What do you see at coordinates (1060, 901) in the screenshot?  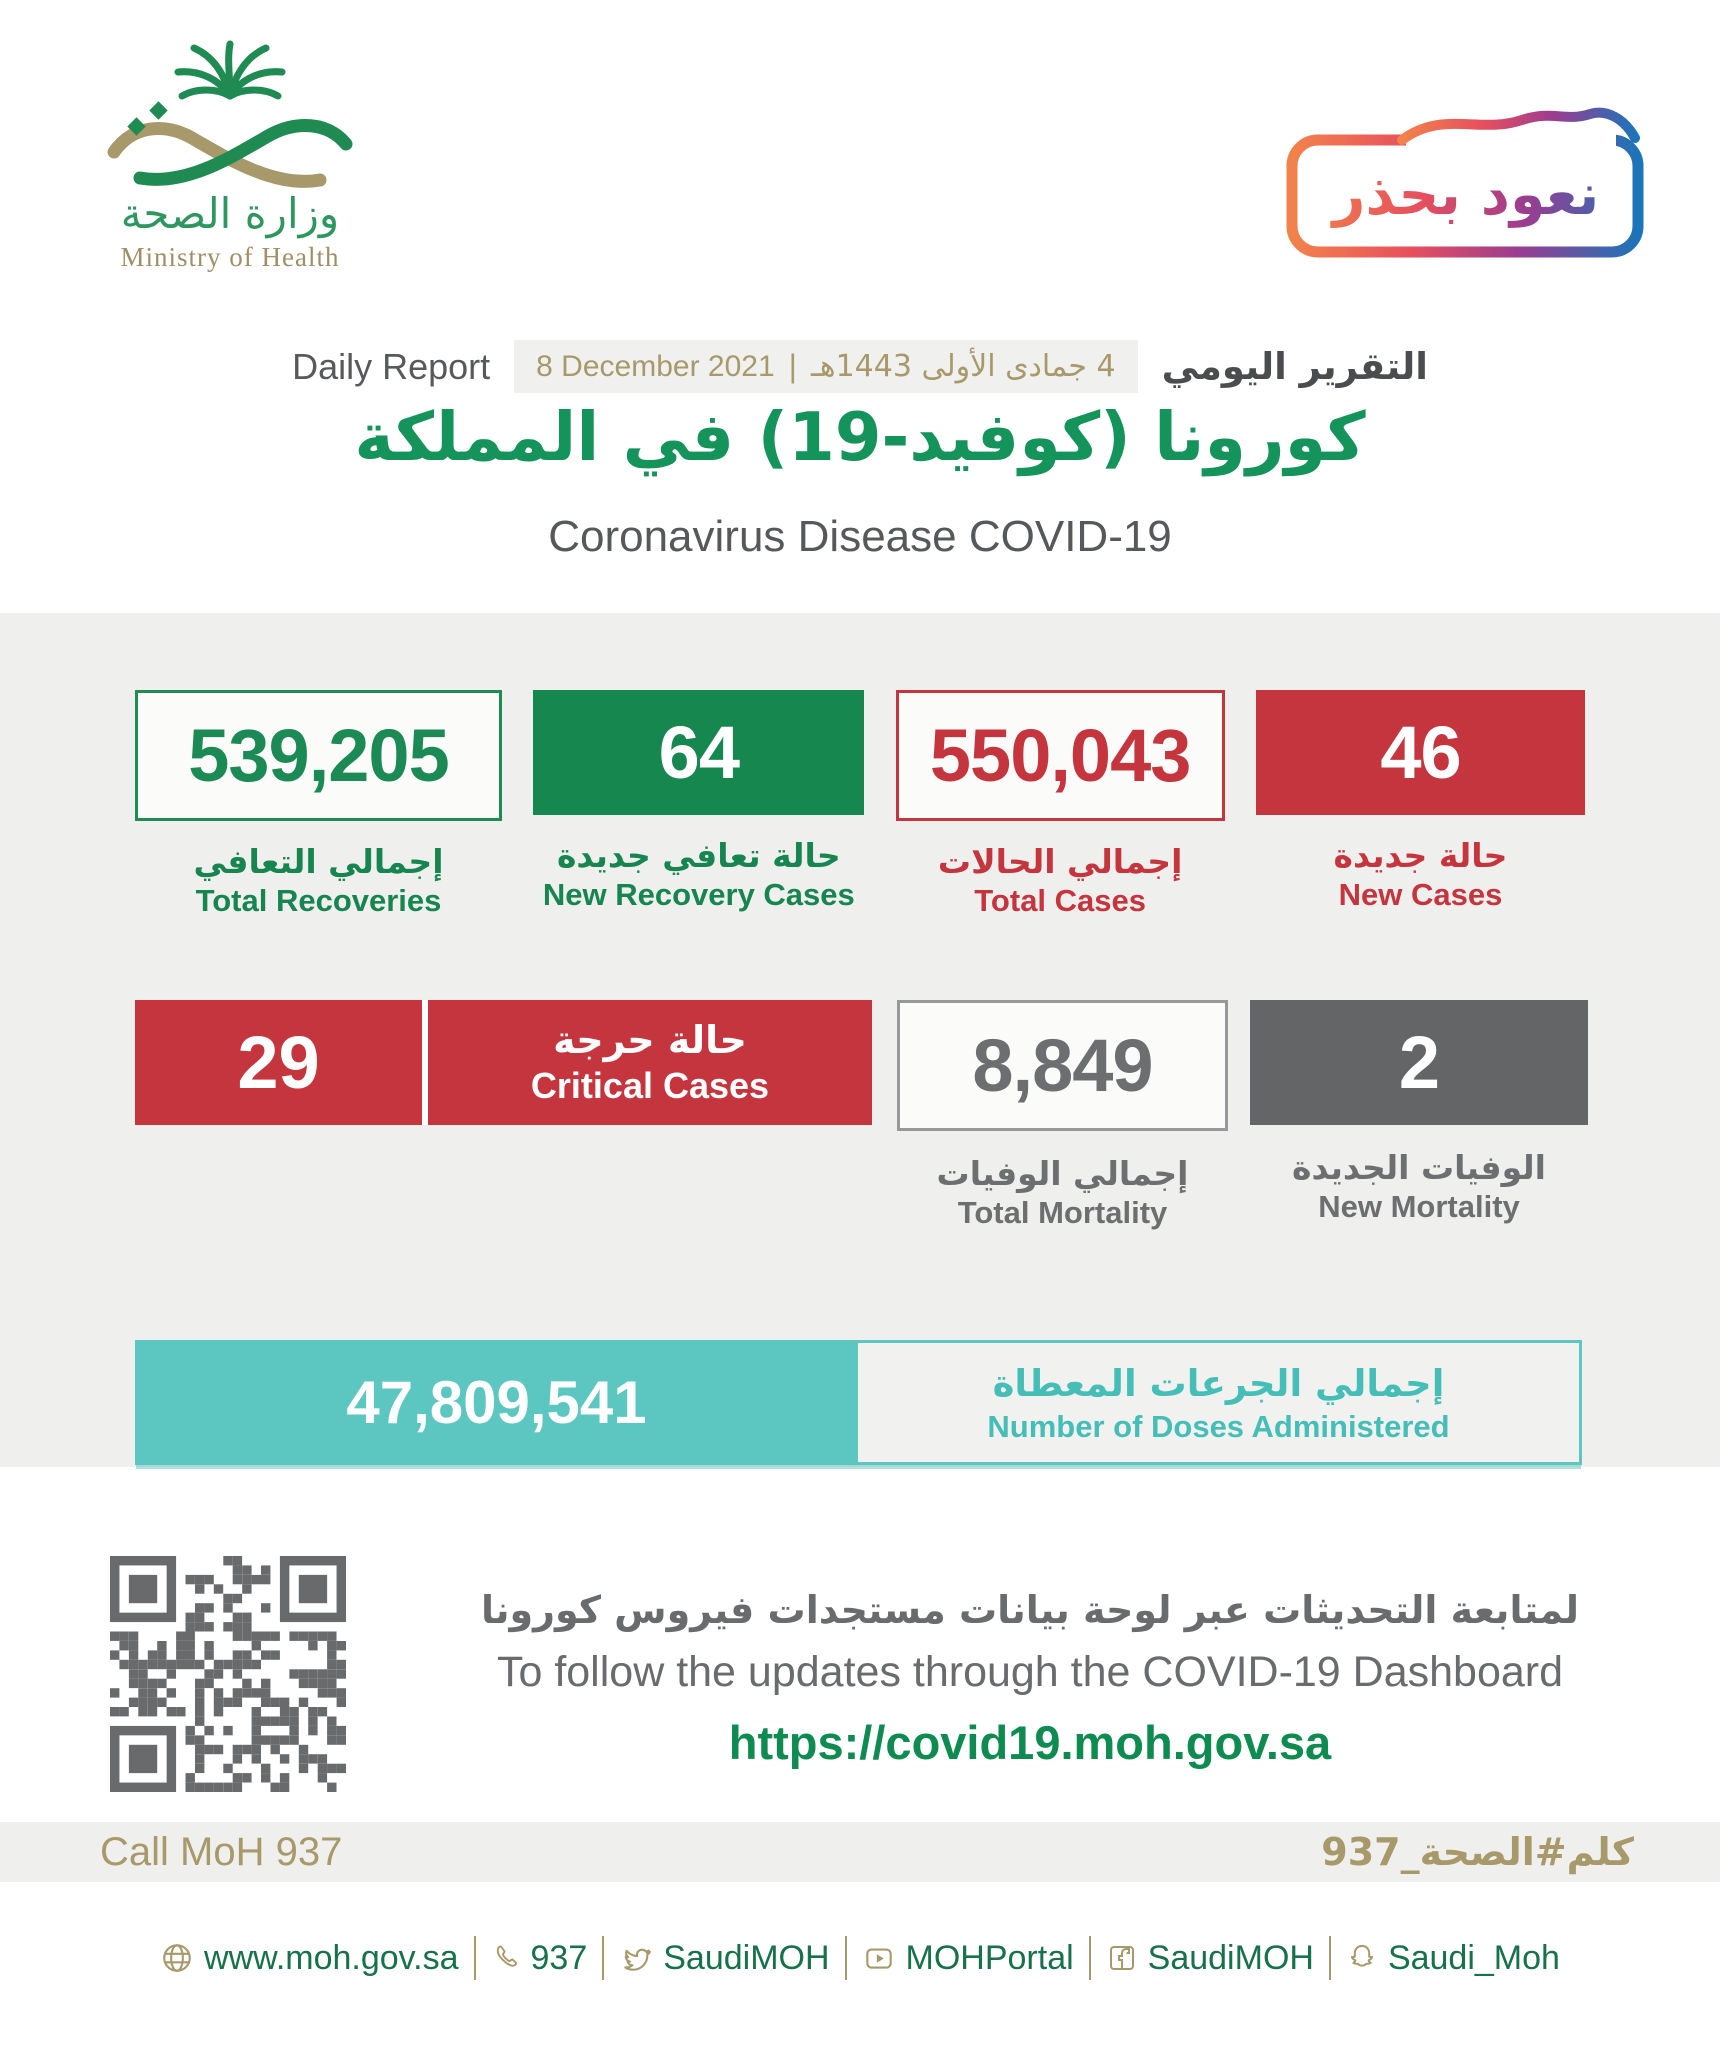 I see `total-cases-label-en: Total Cases` at bounding box center [1060, 901].